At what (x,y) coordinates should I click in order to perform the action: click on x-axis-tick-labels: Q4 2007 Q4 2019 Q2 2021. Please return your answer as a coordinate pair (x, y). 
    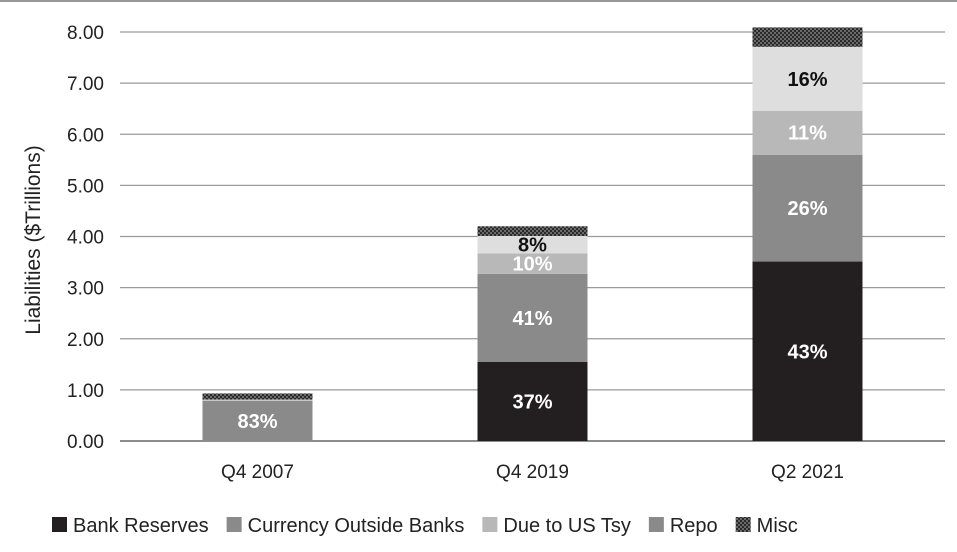
    Looking at the image, I should click on (532, 472).